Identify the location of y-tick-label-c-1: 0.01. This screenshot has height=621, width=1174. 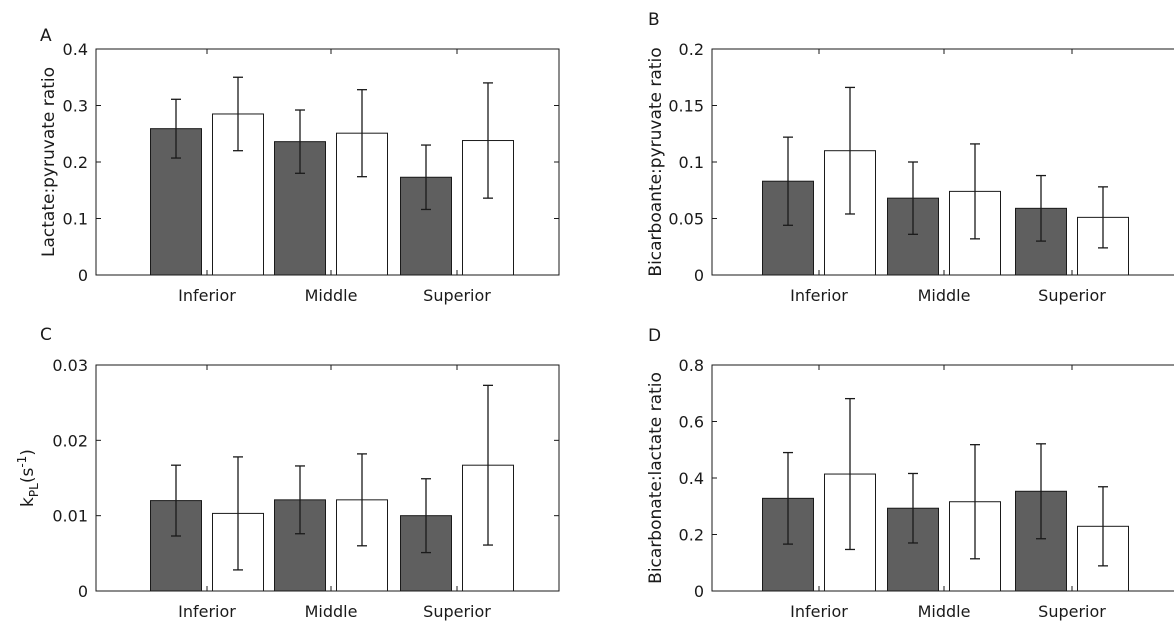
(70, 516).